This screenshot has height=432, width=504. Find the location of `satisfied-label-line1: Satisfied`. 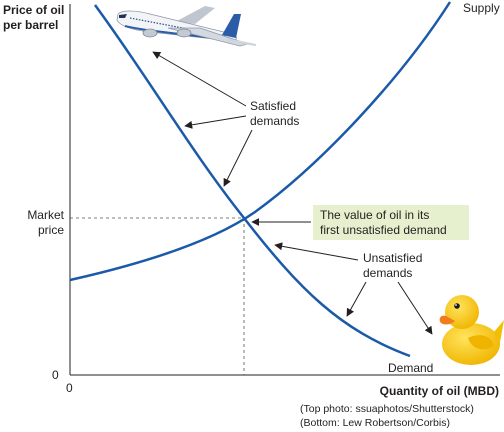

satisfied-label-line1: Satisfied is located at coordinates (273, 106).